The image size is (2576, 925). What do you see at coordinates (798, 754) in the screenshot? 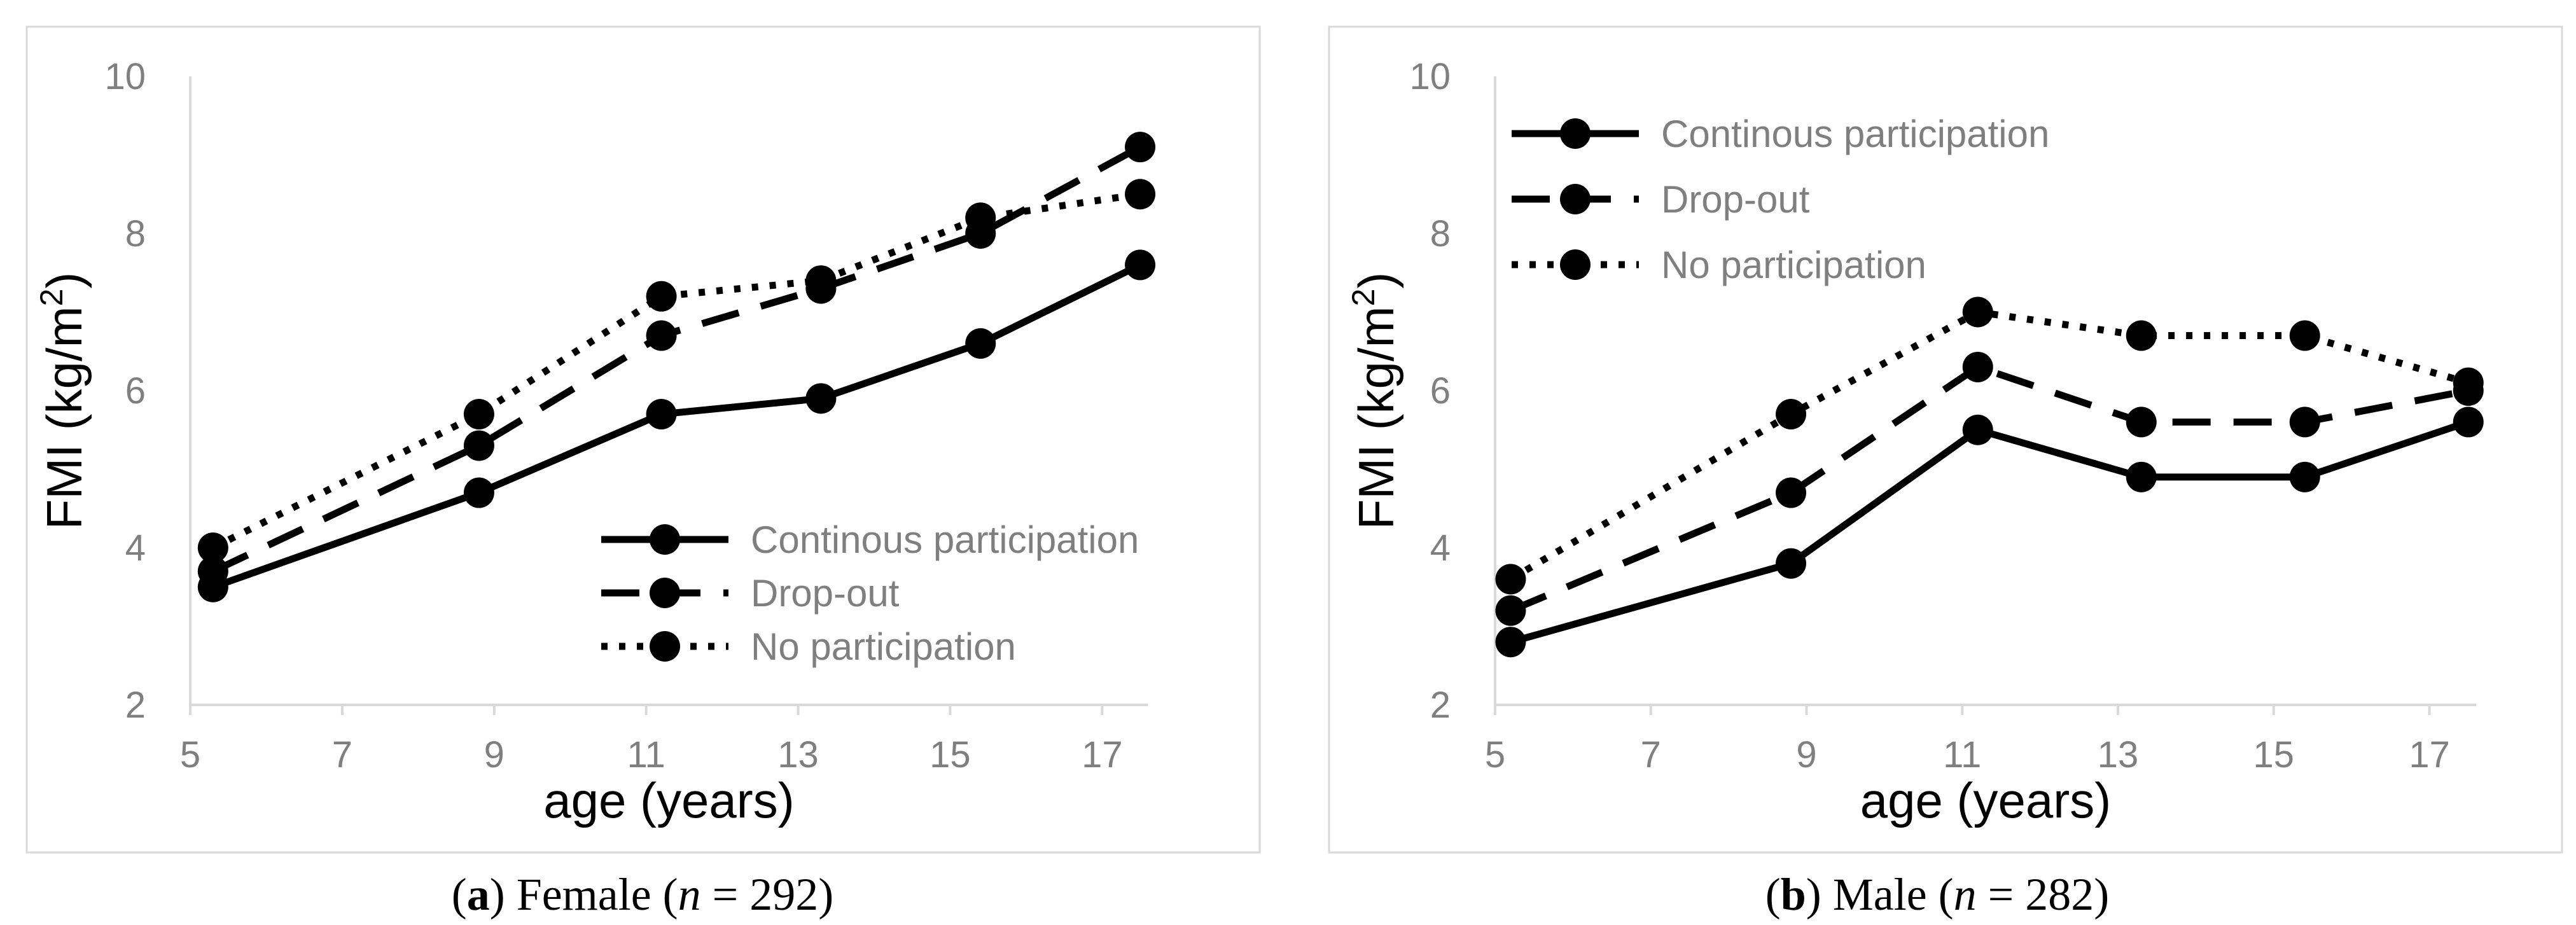
I see `panel-a-x-tick-label: 13` at bounding box center [798, 754].